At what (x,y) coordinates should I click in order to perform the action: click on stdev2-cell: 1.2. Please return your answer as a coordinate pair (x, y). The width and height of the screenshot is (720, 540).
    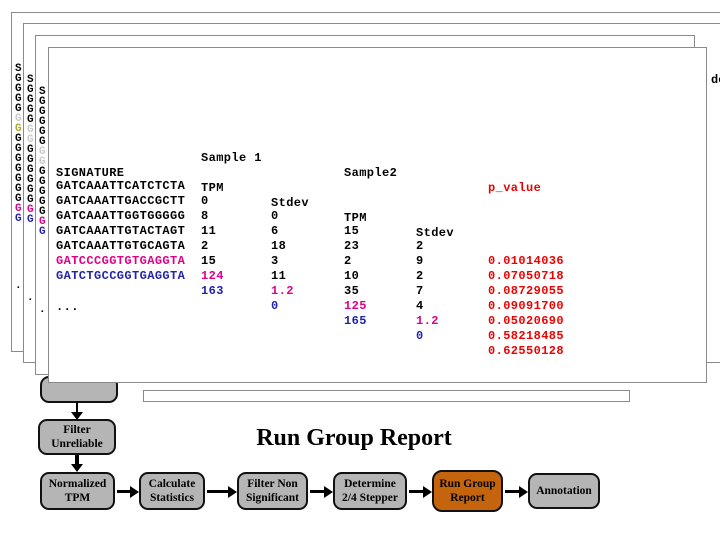
    Looking at the image, I should click on (427, 321).